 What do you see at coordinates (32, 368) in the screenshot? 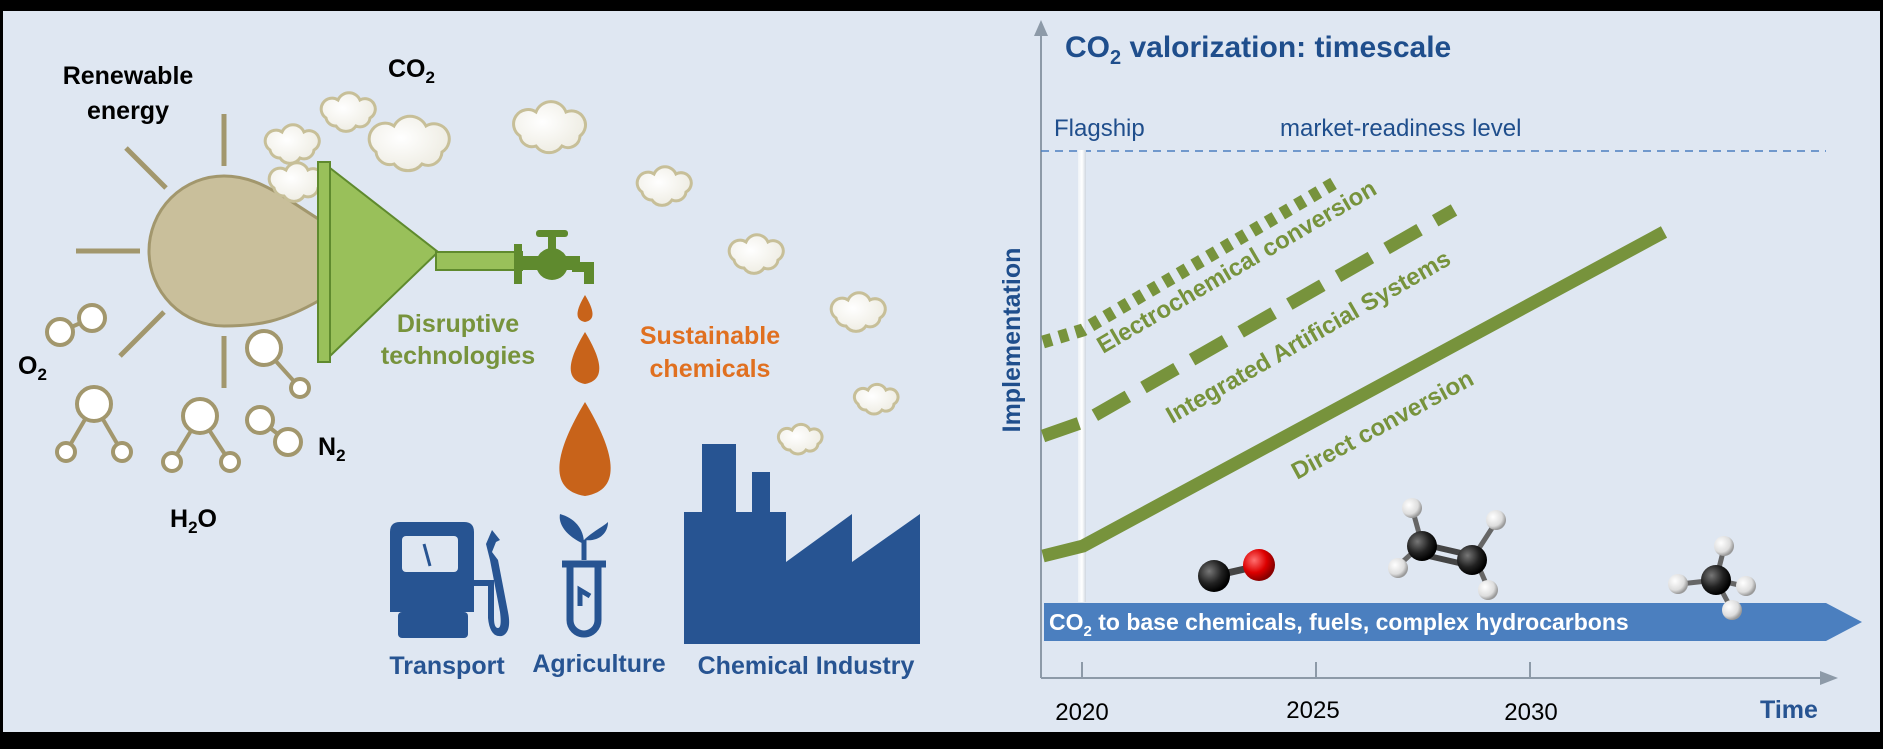
I see `o2-label: O2` at bounding box center [32, 368].